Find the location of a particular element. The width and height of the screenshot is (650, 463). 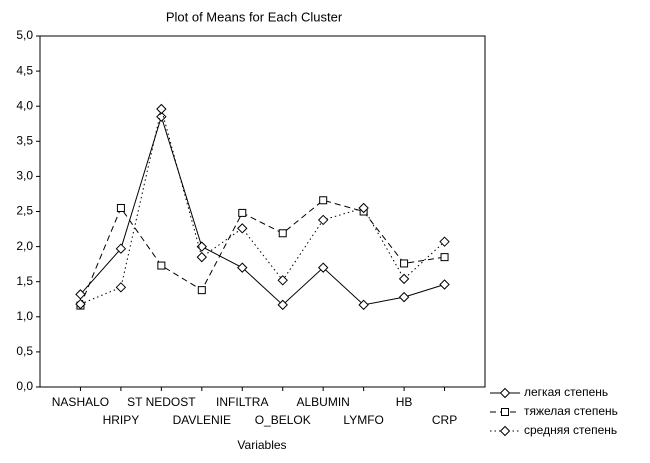

x-tick-label: O_BELOK is located at coordinates (283, 420).